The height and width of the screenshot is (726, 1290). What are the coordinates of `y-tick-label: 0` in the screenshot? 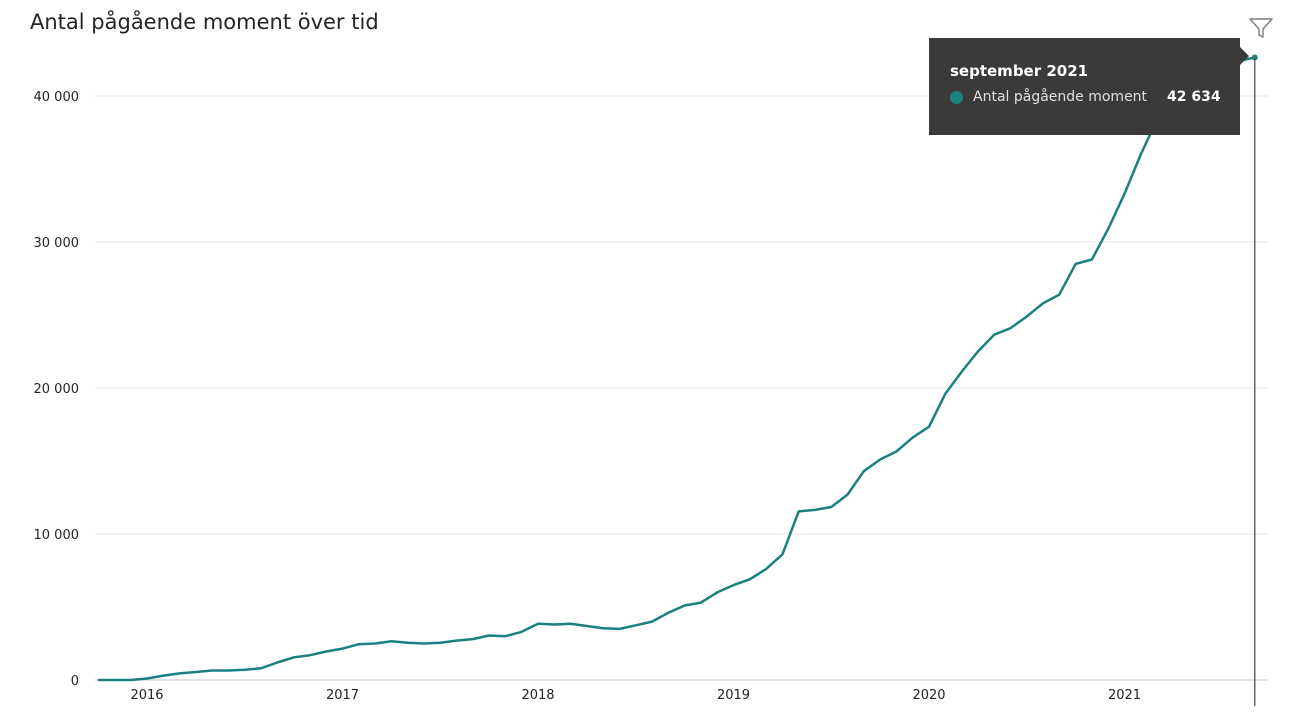 It's located at (75, 681).